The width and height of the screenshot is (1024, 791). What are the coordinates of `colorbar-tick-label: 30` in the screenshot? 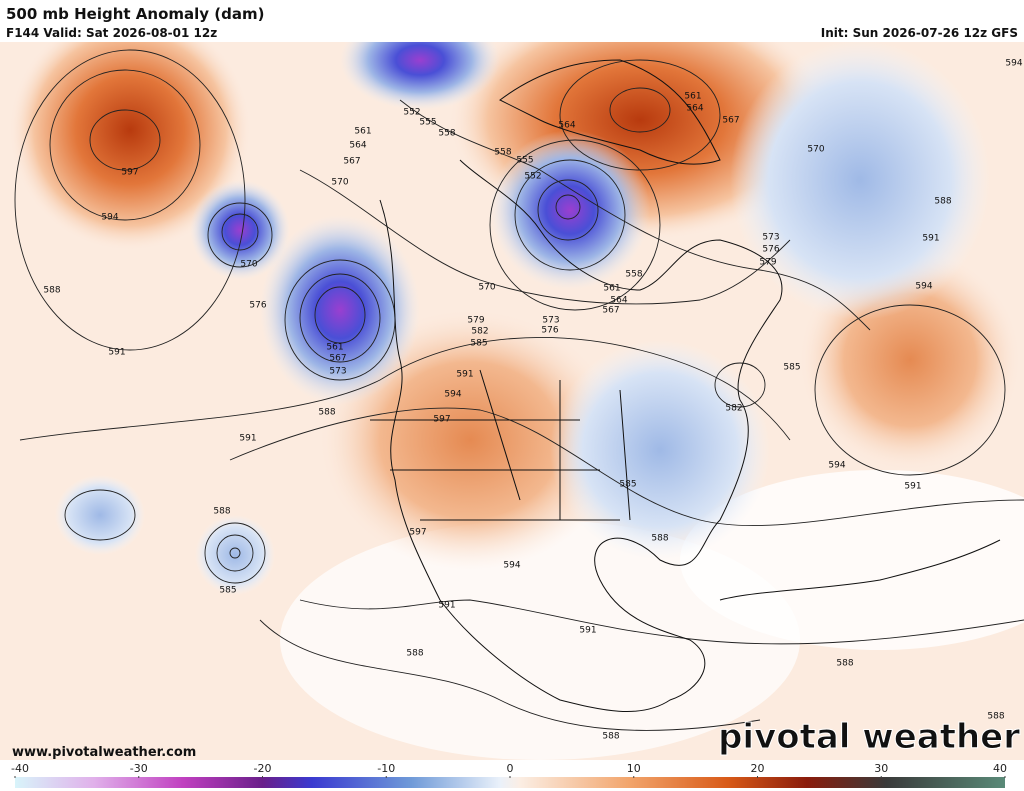 It's located at (881, 768).